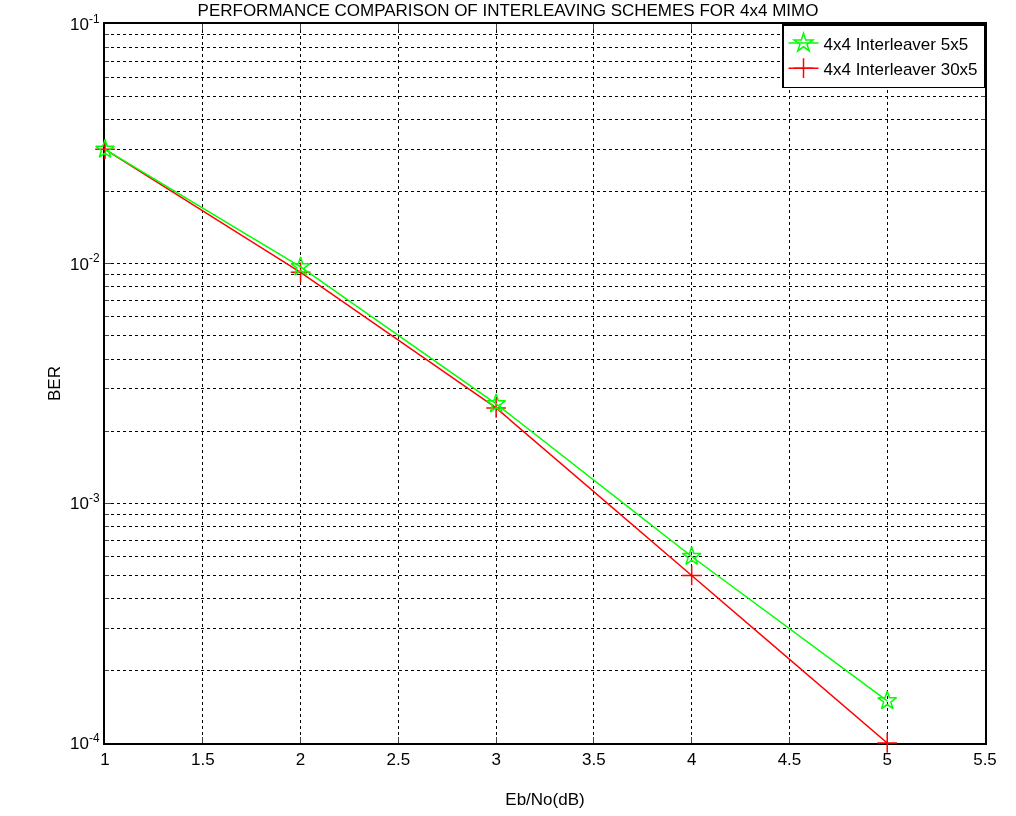 The width and height of the screenshot is (1016, 816). I want to click on x-tick-label: 1.5, so click(202, 760).